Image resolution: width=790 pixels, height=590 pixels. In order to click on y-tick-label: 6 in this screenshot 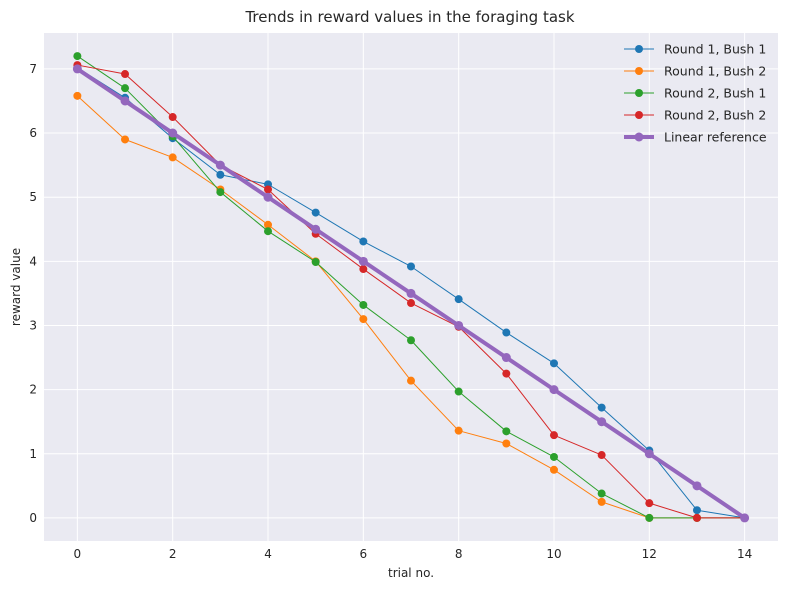, I will do `click(33, 133)`.